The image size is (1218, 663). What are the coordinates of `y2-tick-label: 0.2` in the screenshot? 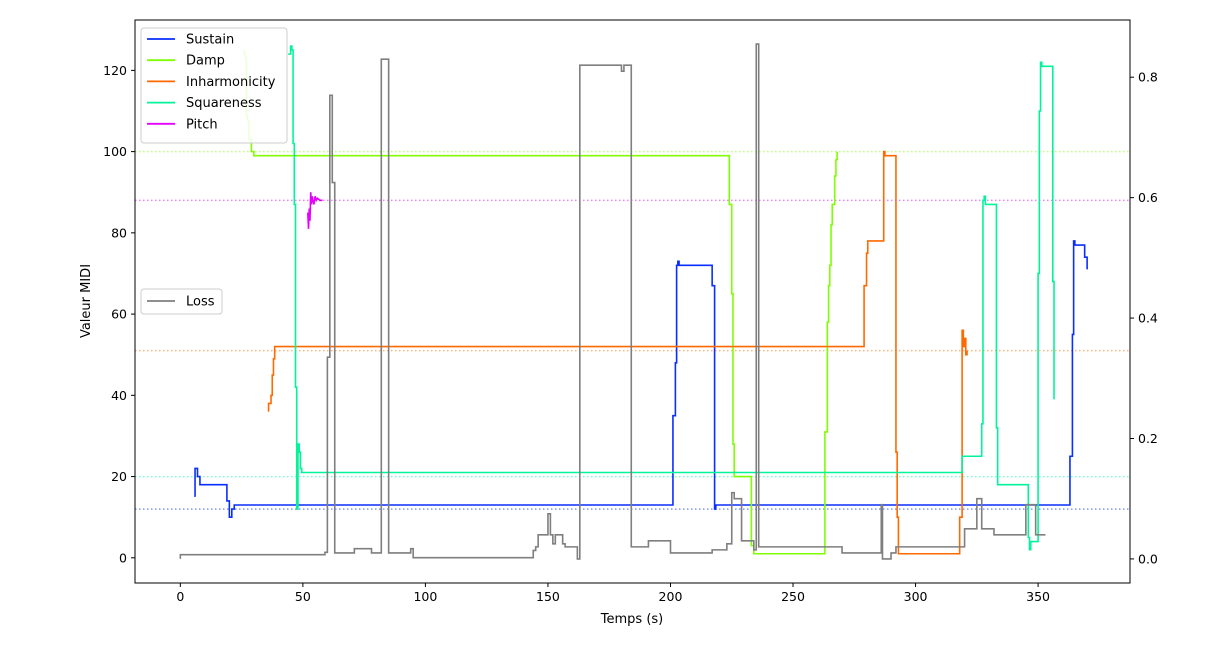 It's located at (1148, 438).